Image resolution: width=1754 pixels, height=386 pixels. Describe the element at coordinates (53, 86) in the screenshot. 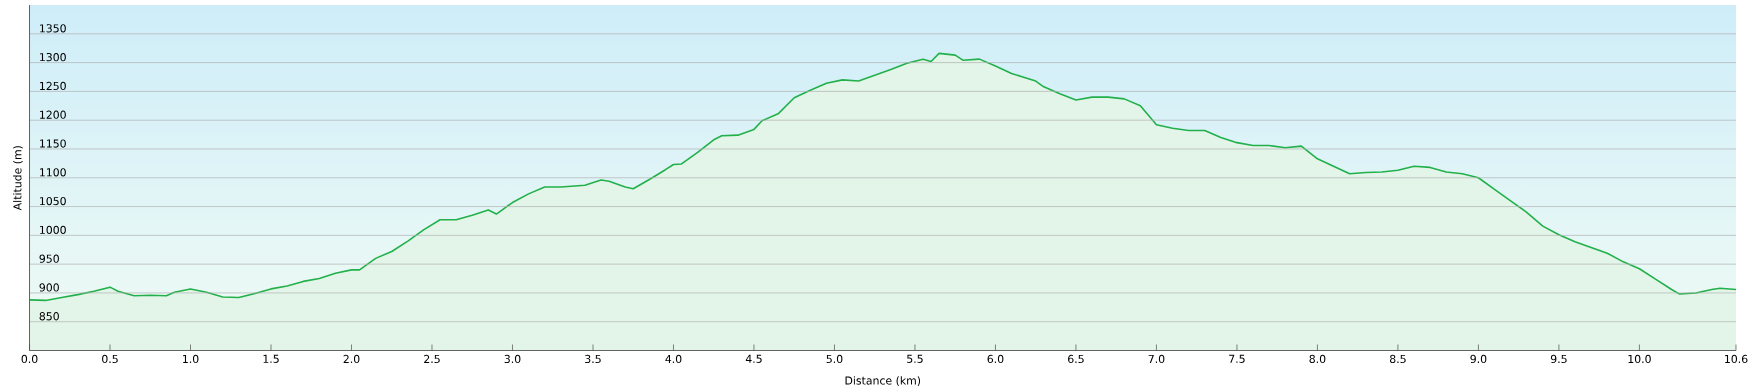

I see `y-tick-label: 1250` at that location.